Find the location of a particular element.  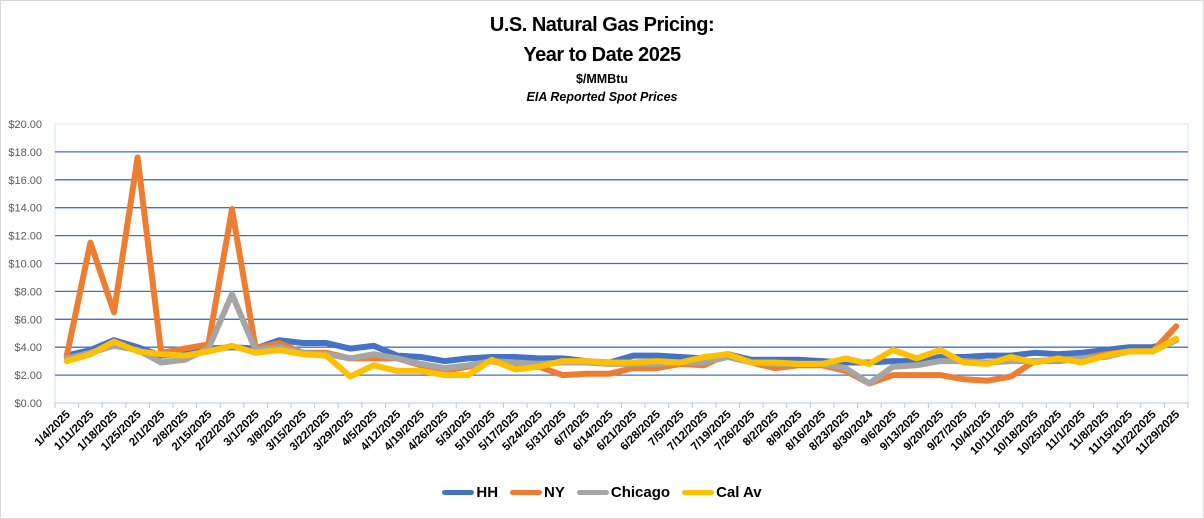

legend-item-cal-av: Cal Av is located at coordinates (722, 492).